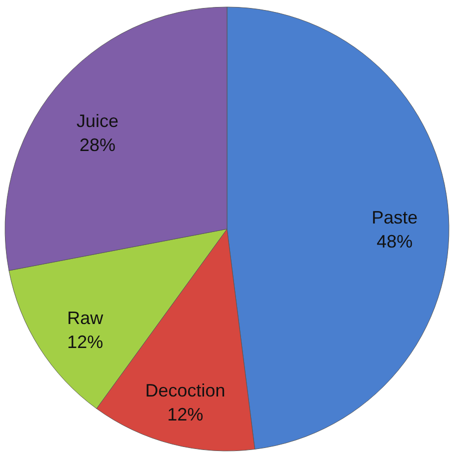  I want to click on slice-label: Paste, so click(395, 217).